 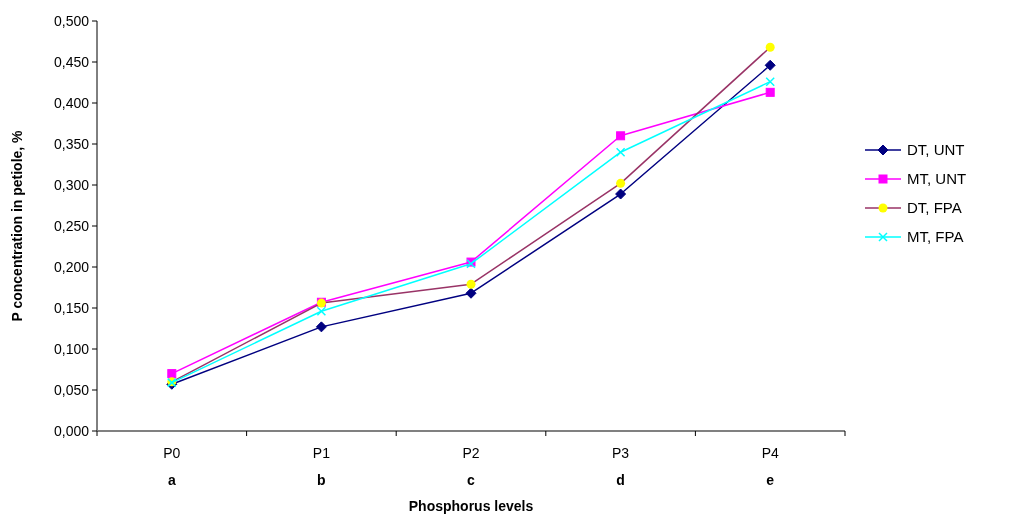 I want to click on y-tick-label: 0,200, so click(x=71, y=266).